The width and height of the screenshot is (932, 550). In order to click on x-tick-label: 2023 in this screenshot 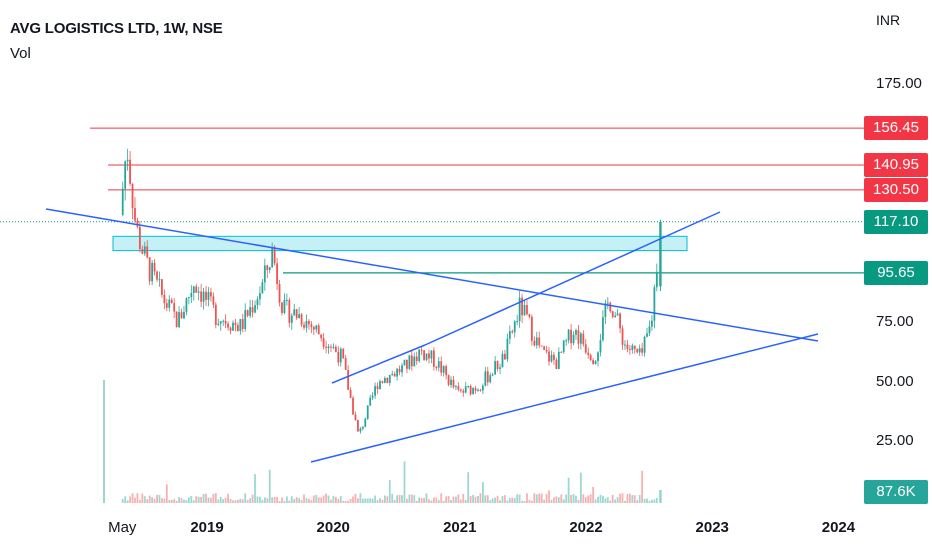, I will do `click(712, 527)`.